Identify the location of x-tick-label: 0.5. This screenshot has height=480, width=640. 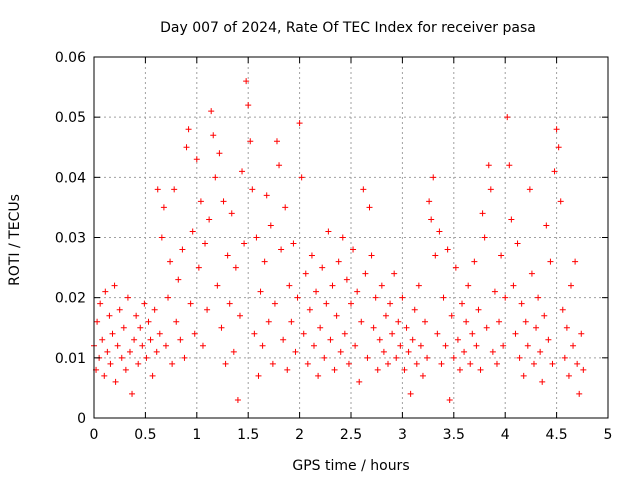
(145, 435).